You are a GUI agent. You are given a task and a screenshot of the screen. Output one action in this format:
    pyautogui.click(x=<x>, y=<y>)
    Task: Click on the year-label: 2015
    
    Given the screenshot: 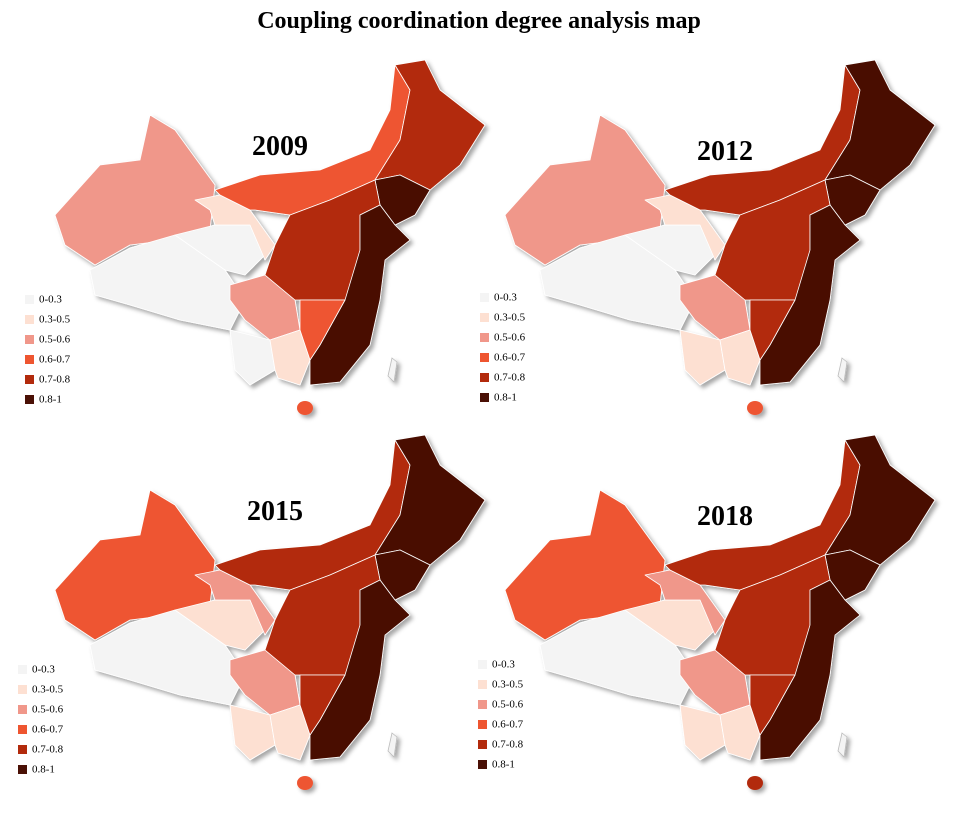 What is the action you would take?
    pyautogui.click(x=275, y=511)
    